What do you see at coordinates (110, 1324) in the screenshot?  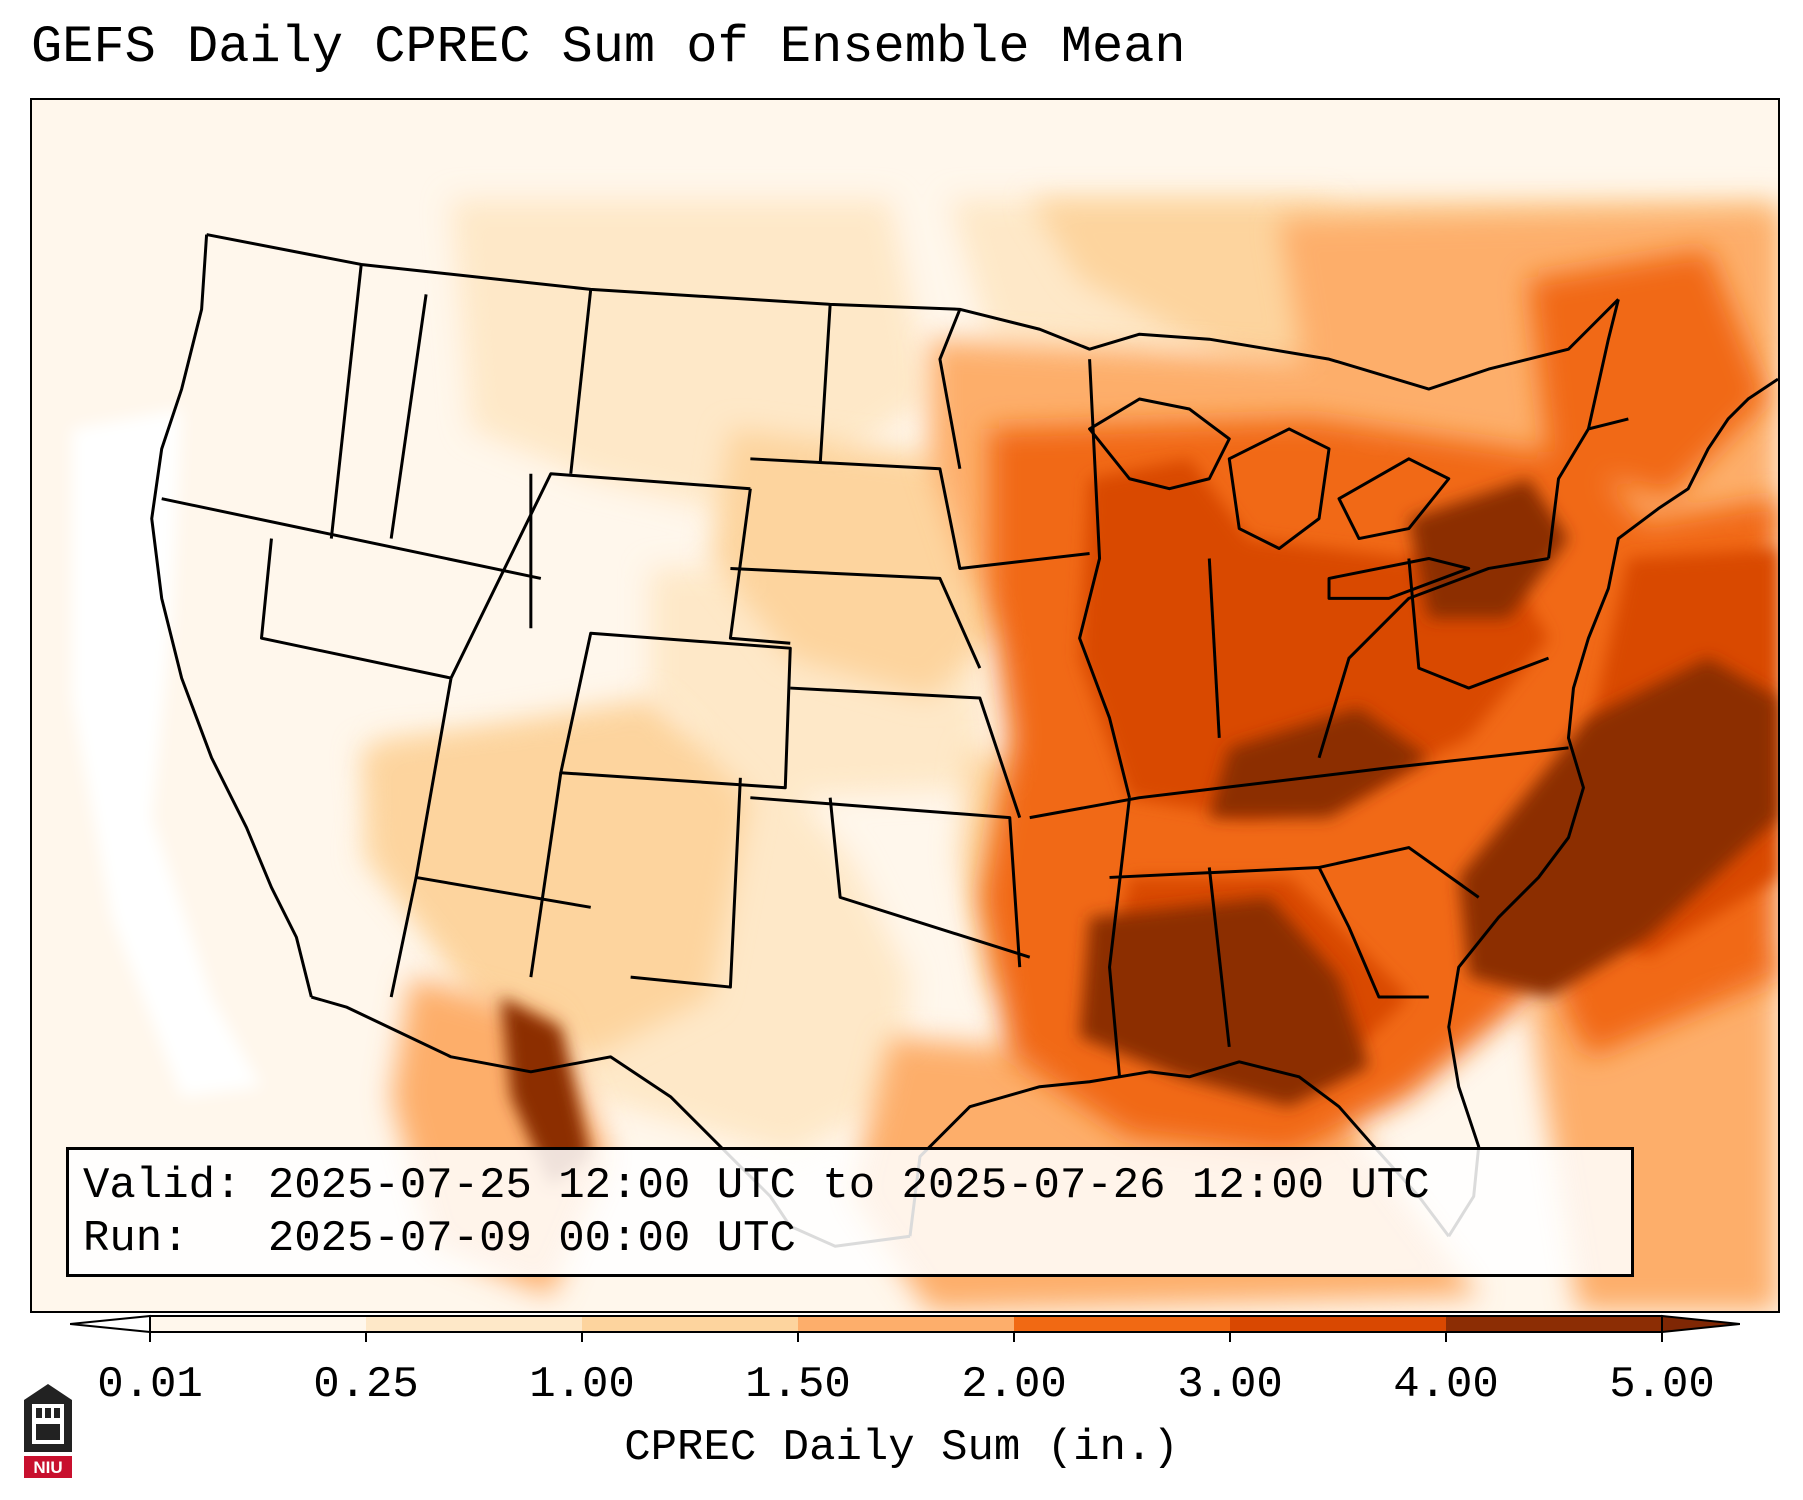 I see `colorbar-under-triangle` at bounding box center [110, 1324].